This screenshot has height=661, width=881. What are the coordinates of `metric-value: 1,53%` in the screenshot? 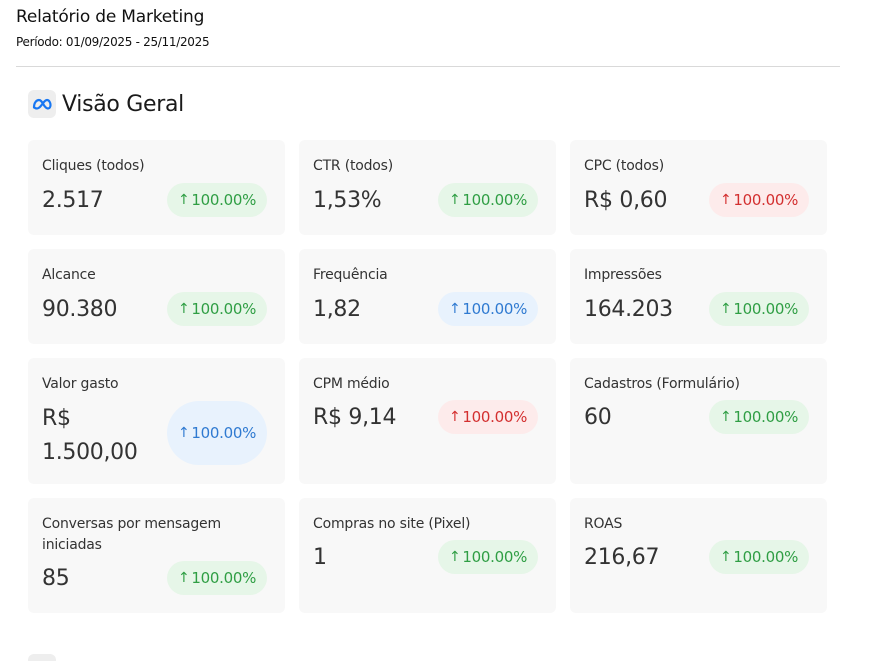 It's located at (347, 200).